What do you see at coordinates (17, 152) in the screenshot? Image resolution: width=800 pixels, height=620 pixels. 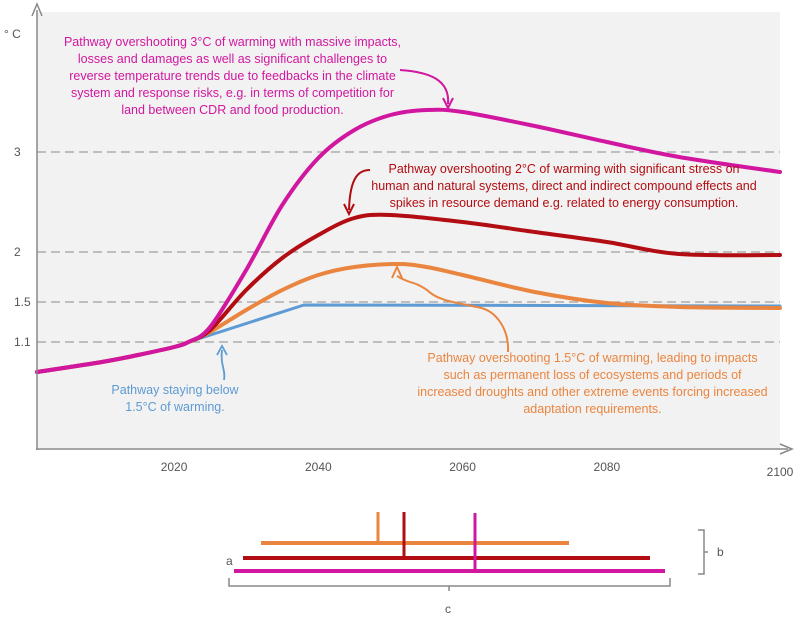 I see `y-tick-label: 3` at bounding box center [17, 152].